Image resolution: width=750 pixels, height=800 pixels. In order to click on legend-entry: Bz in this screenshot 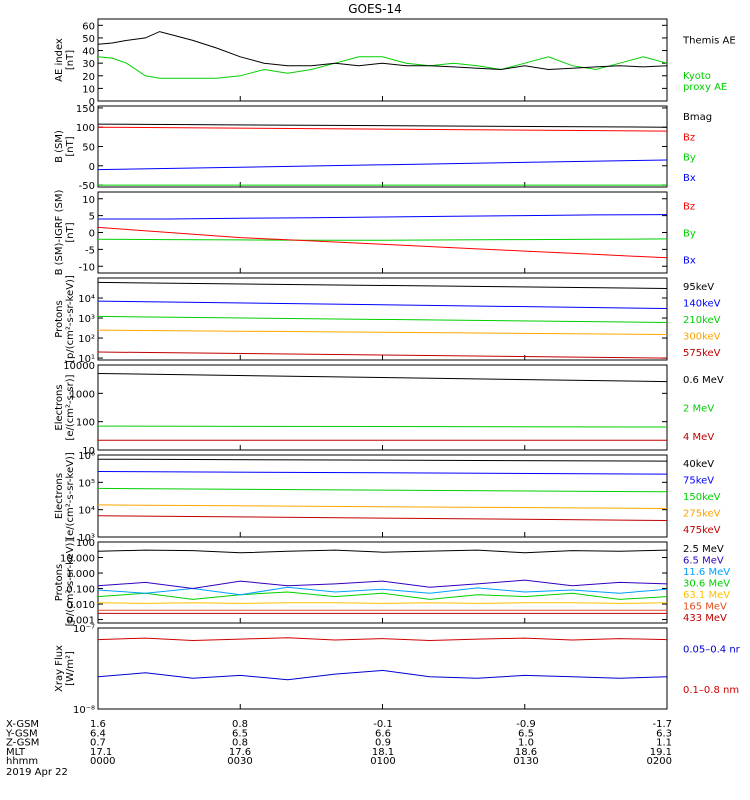, I will do `click(689, 137)`.